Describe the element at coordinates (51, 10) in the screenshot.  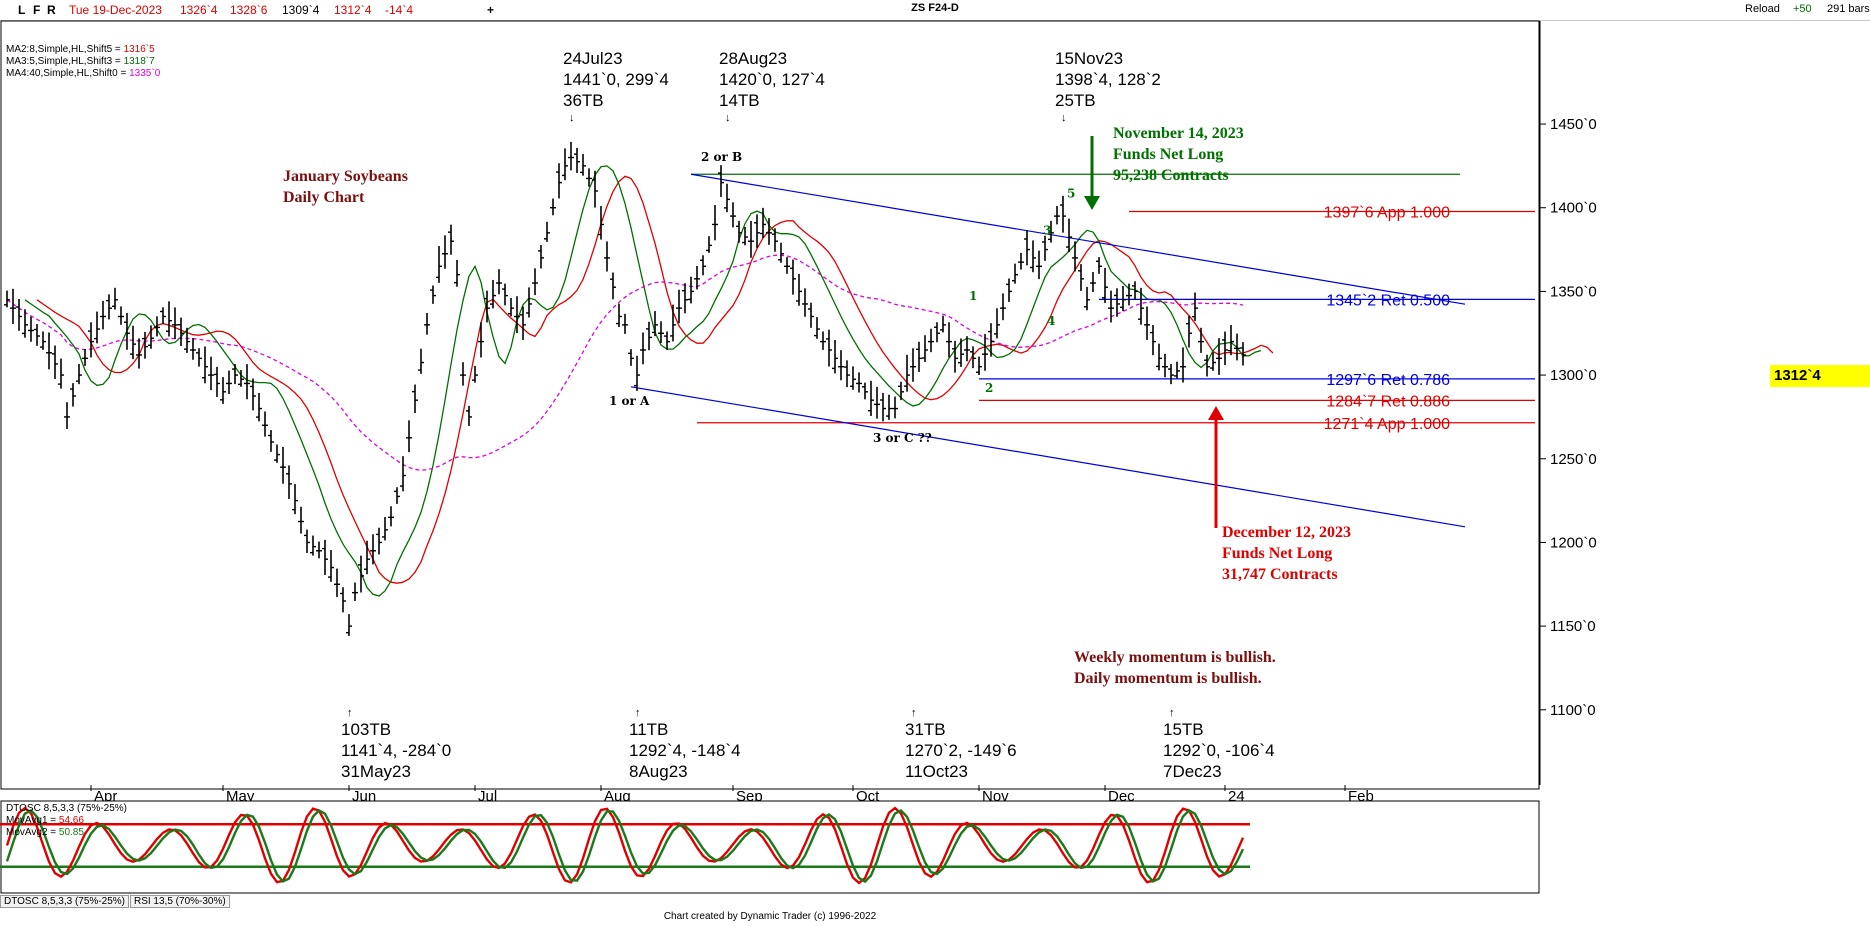
I see `toolbar-button-r: R` at that location.